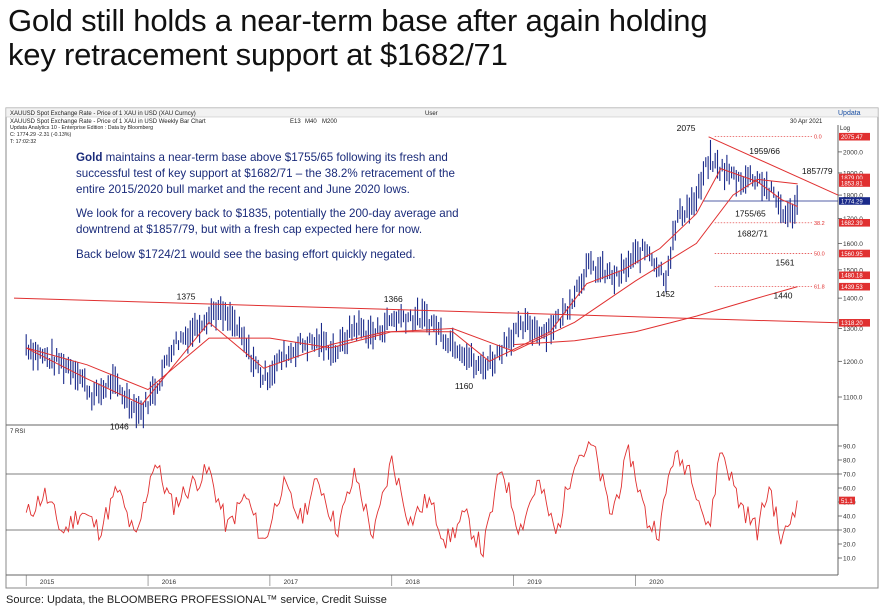 The height and width of the screenshot is (614, 882). What do you see at coordinates (849, 447) in the screenshot?
I see `rsi-tick-label-8: 90.0` at bounding box center [849, 447].